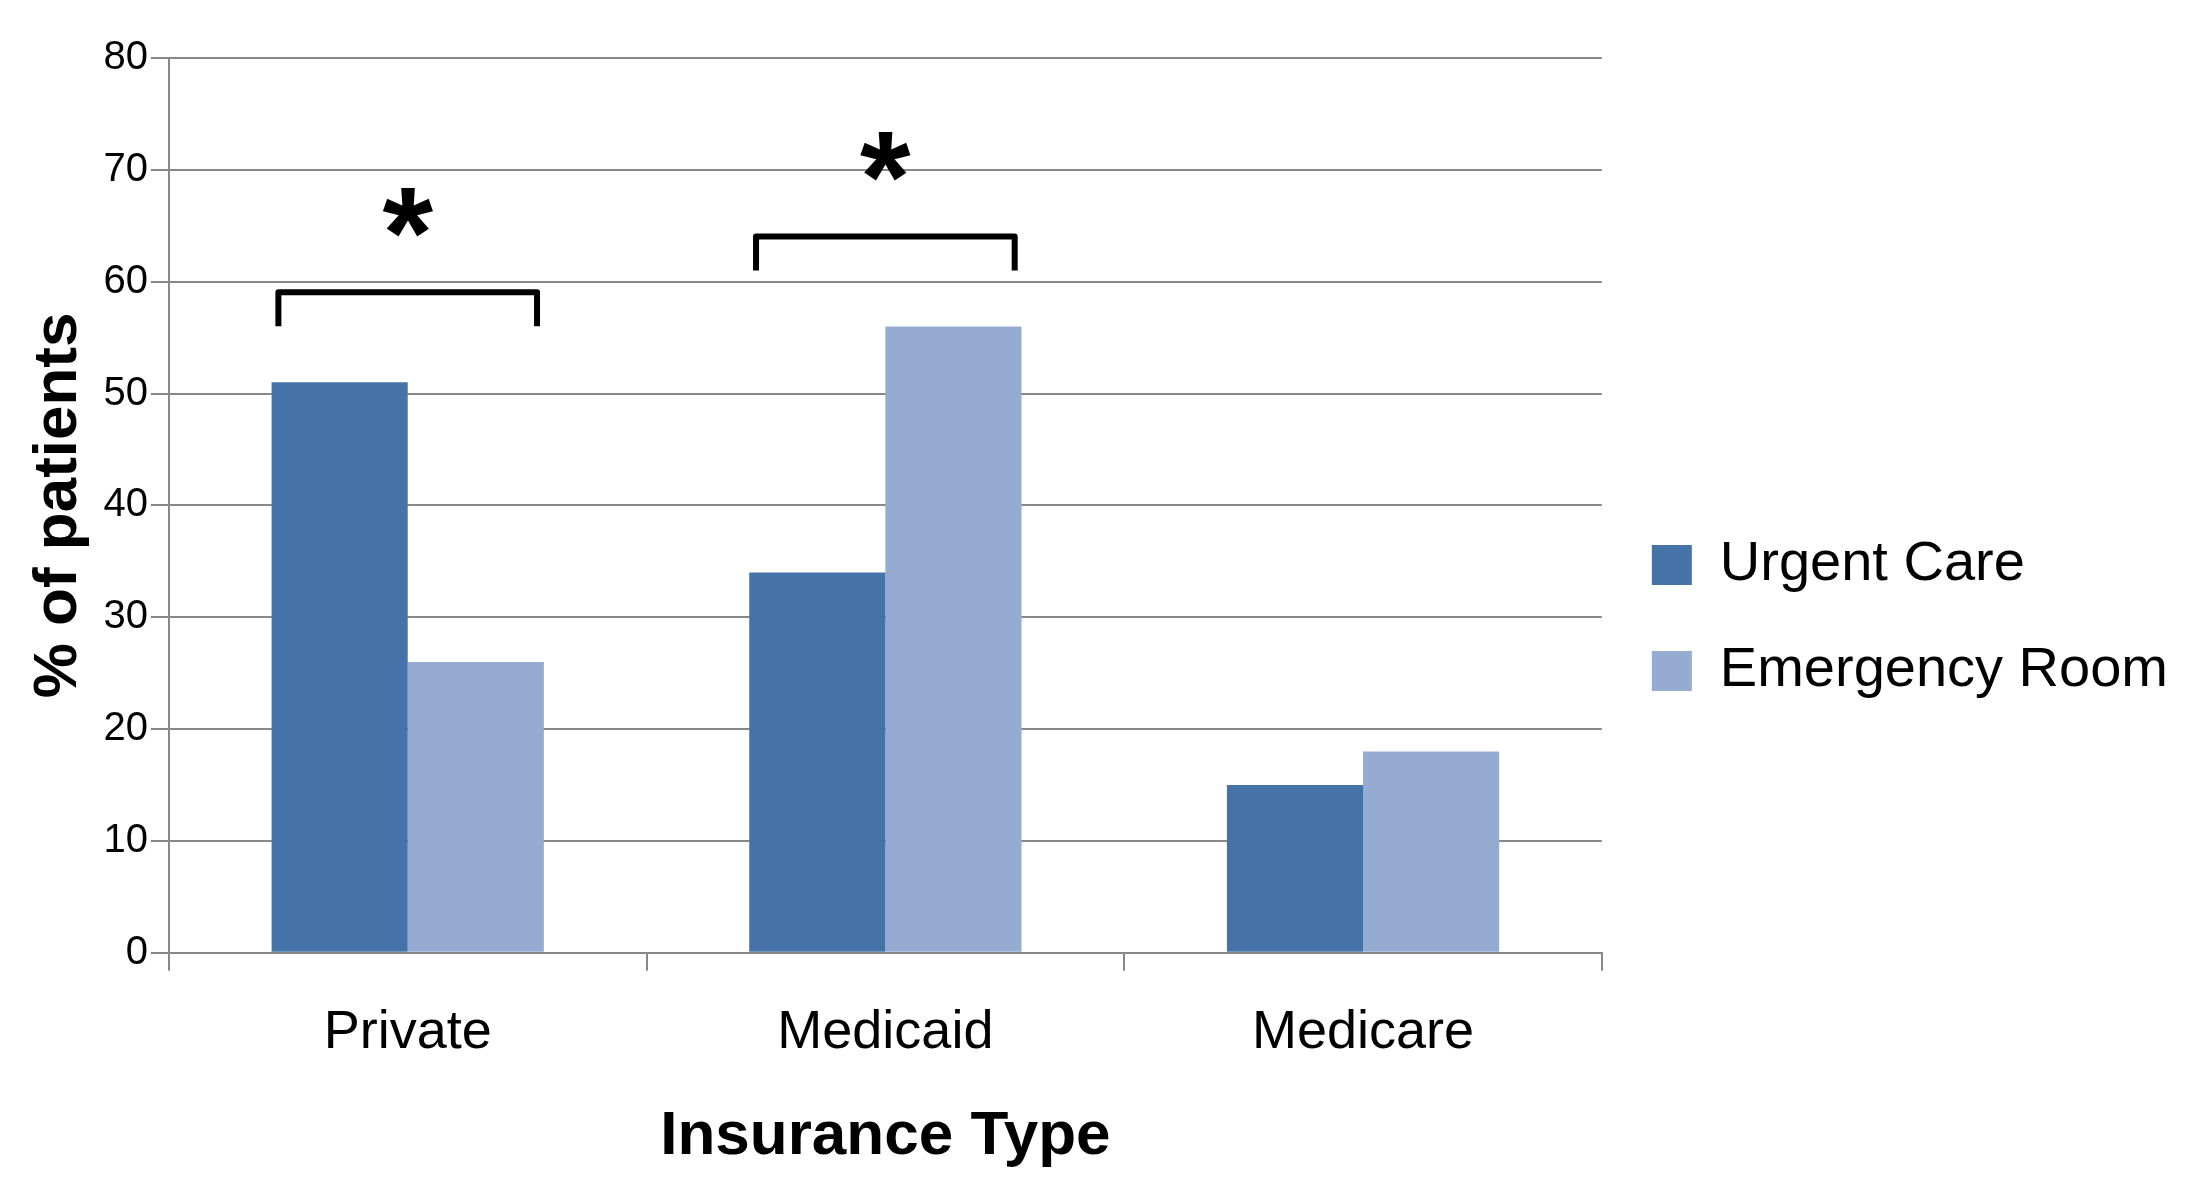  What do you see at coordinates (885, 1132) in the screenshot?
I see `x-axis-title: Insurance Type` at bounding box center [885, 1132].